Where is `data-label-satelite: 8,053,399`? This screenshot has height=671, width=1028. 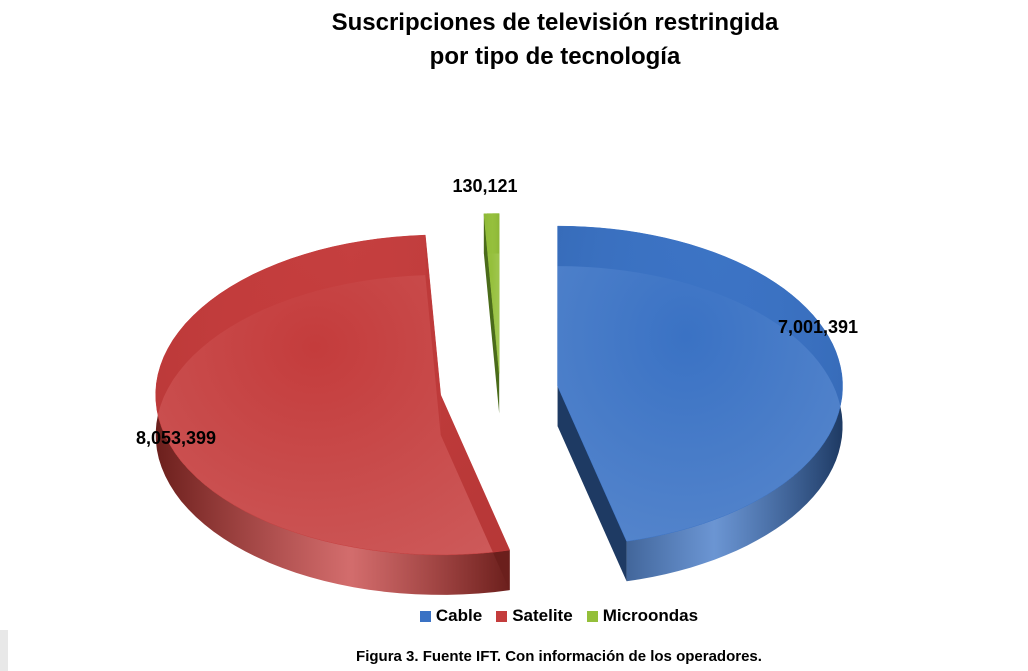
data-label-satelite: 8,053,399 is located at coordinates (176, 438).